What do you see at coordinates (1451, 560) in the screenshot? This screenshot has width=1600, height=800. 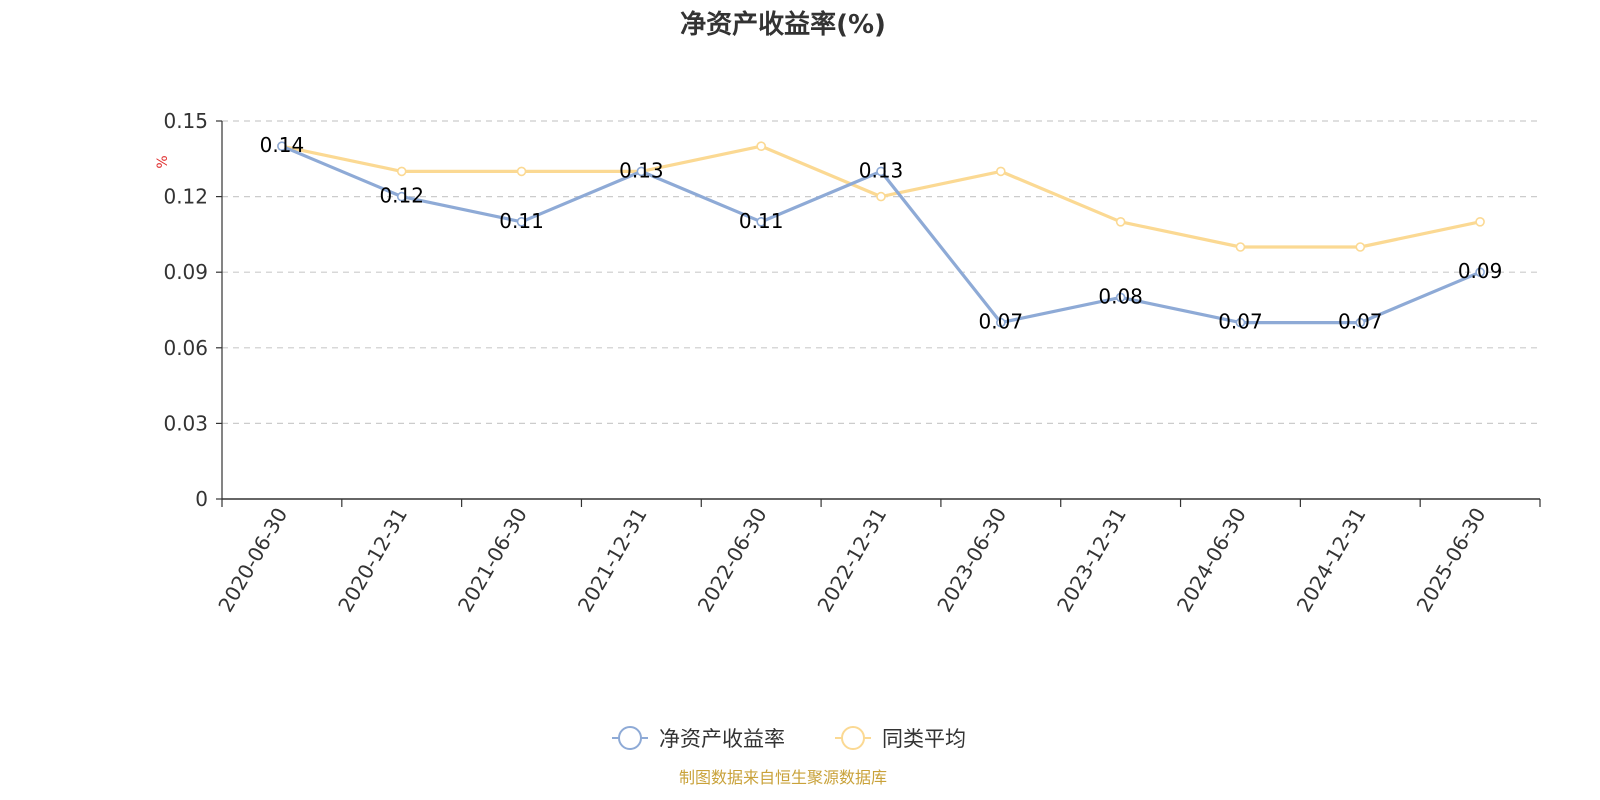 I see `x-tick-label: 2025-06-30` at bounding box center [1451, 560].